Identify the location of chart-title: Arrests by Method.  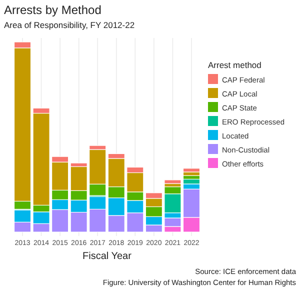
(53, 10).